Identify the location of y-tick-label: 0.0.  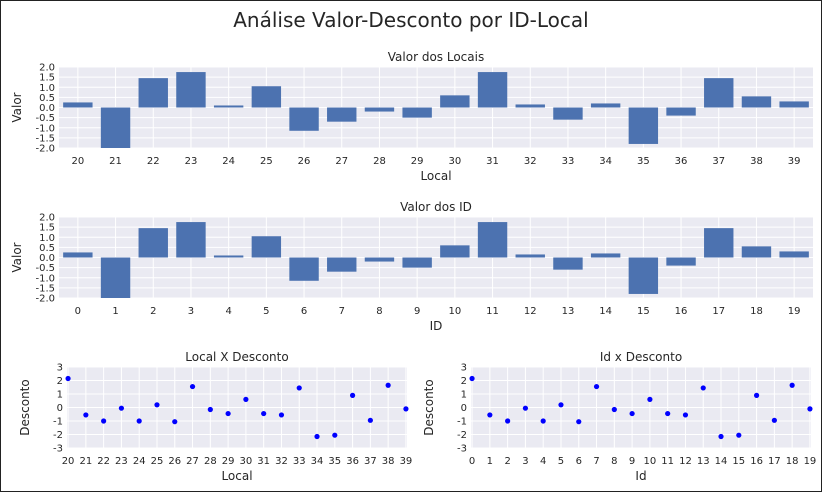
(47, 108).